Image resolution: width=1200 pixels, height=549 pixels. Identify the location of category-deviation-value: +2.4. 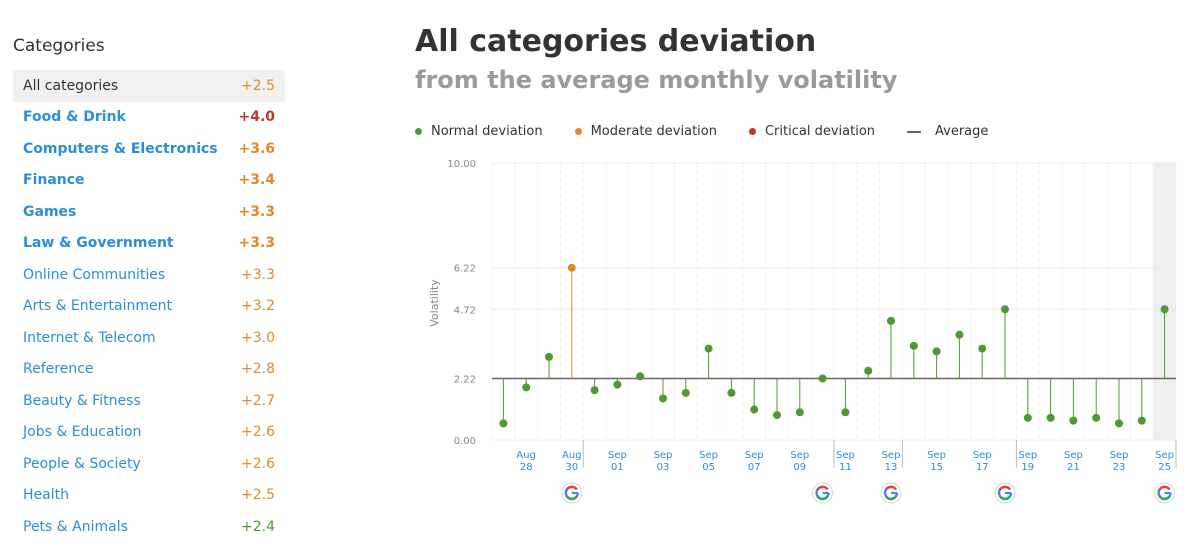
(258, 526).